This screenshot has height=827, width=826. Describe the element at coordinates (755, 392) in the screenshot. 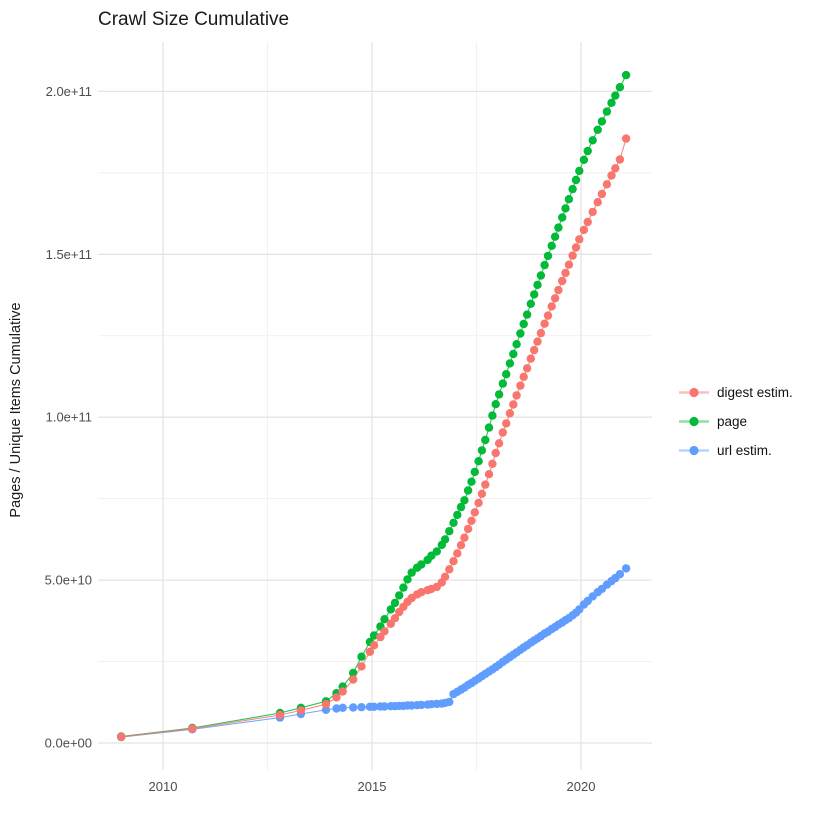

I see `legend-label: digest estim.` at that location.